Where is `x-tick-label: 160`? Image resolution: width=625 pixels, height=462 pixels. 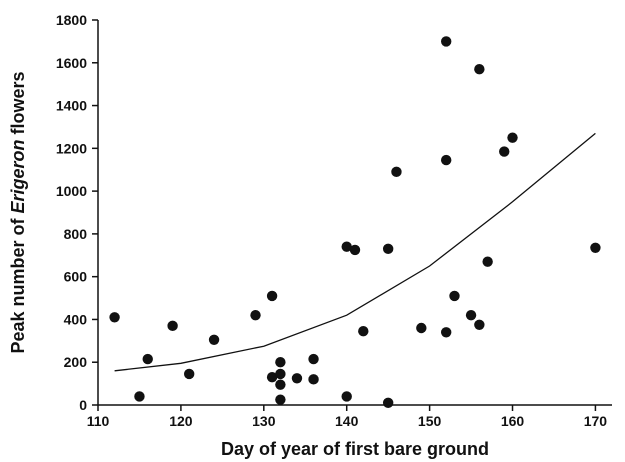 x-tick-label: 160 is located at coordinates (513, 421).